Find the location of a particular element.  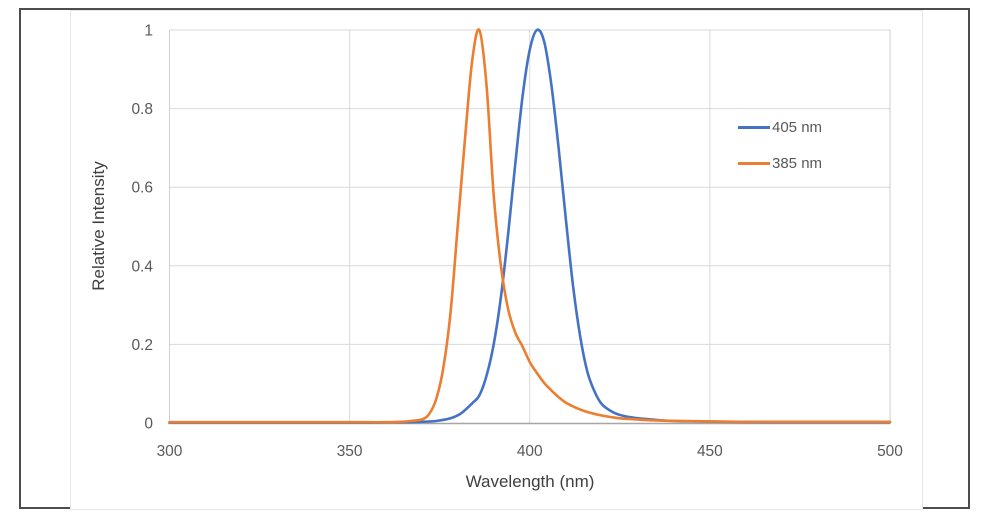

x-tick-label-400: 400 is located at coordinates (530, 451).